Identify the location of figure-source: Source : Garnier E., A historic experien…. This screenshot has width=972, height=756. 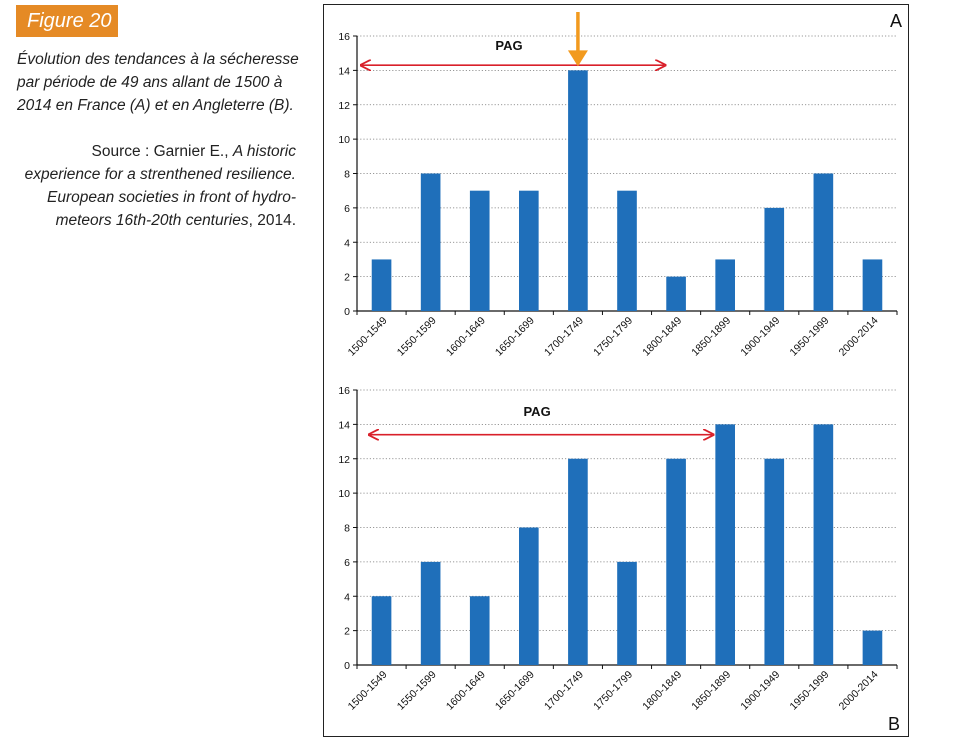
(156, 186).